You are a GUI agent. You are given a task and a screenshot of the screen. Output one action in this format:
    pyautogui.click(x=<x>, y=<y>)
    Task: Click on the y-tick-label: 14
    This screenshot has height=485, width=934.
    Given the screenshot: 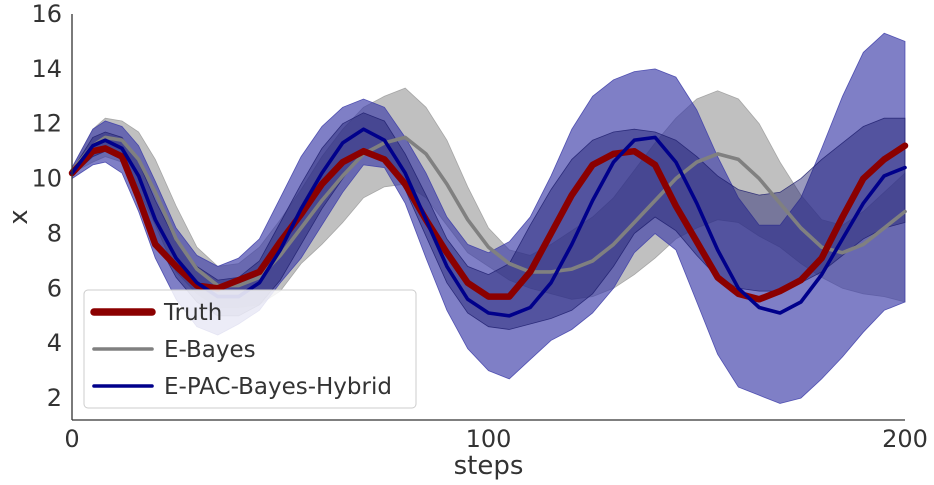 What is the action you would take?
    pyautogui.click(x=46, y=69)
    